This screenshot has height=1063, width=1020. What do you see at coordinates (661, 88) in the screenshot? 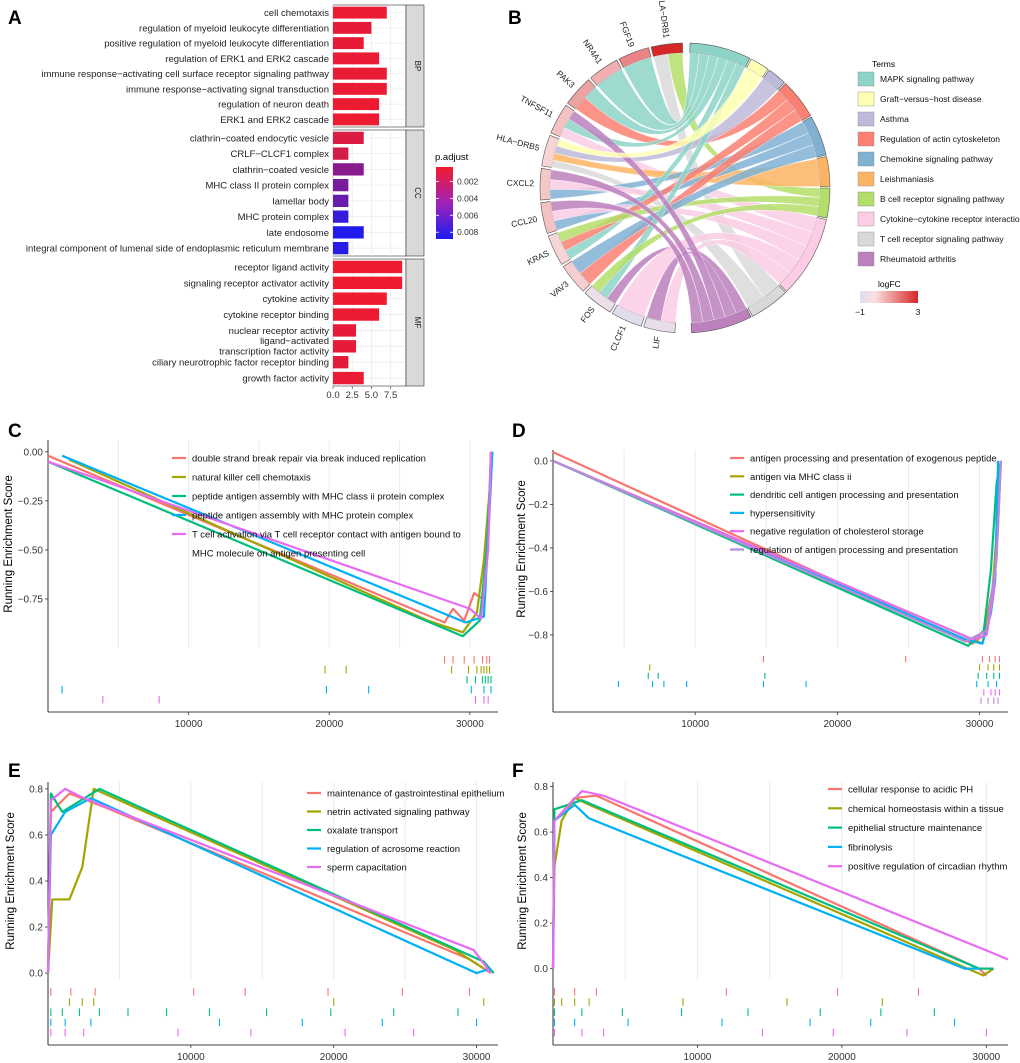
I see `chord-fgf19-mapk-signaling-pathway` at bounding box center [661, 88].